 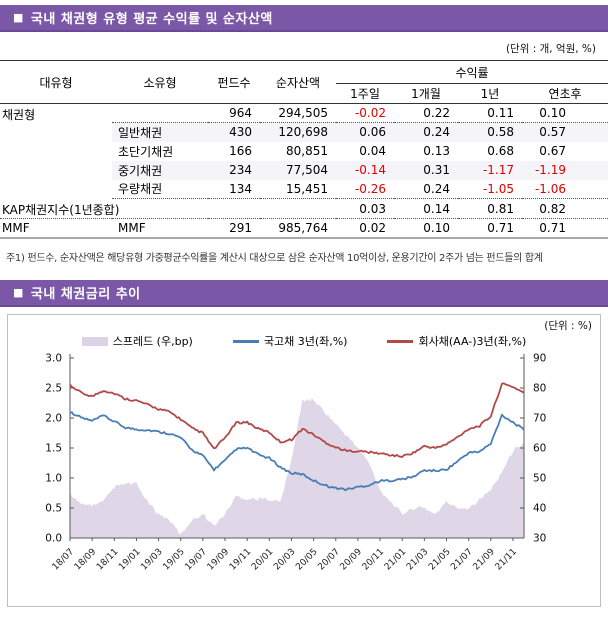 What do you see at coordinates (426, 228) in the screenshot?
I see `cell-1month: 0.10` at bounding box center [426, 228].